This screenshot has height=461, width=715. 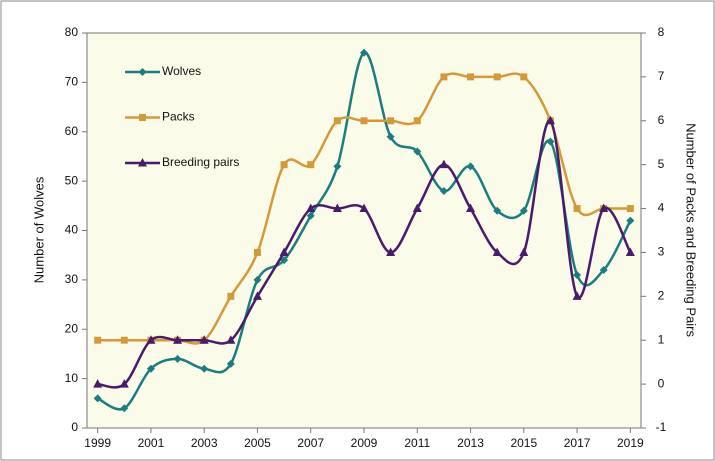 I want to click on y2-tick-label: 6, so click(x=661, y=120).